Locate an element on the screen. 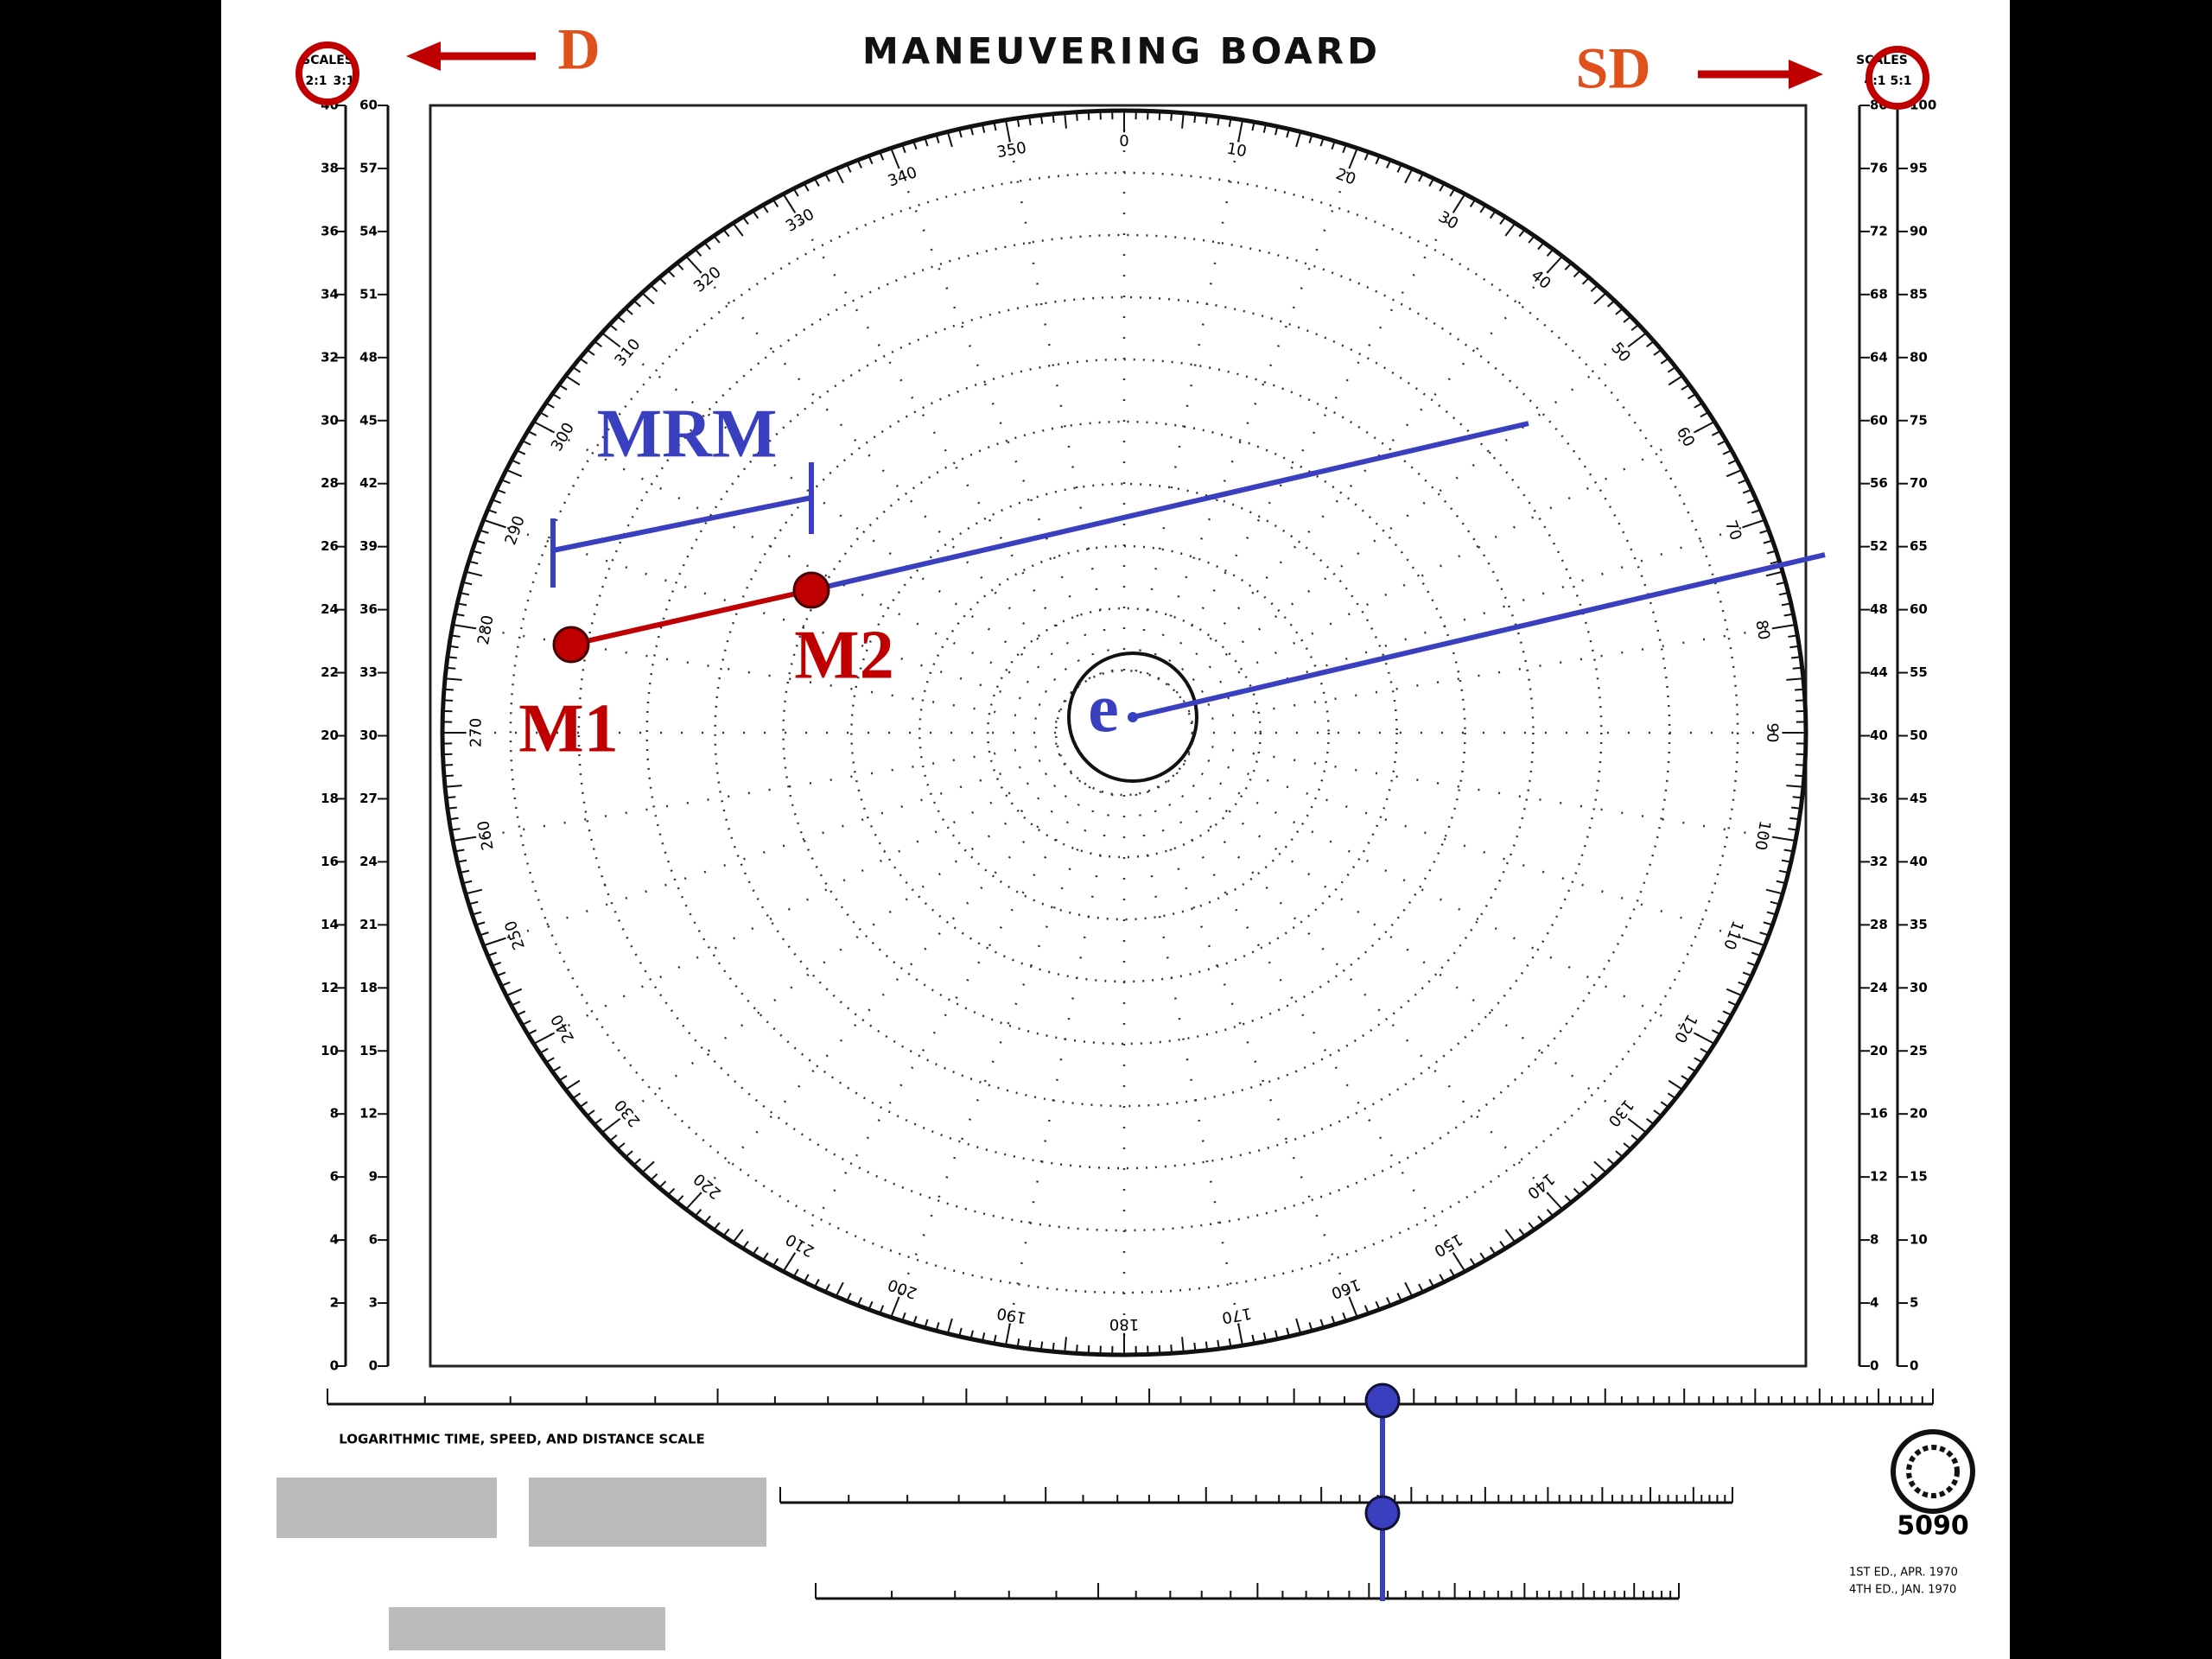 The height and width of the screenshot is (1659, 2212). scale-label: 57 is located at coordinates (368, 167).